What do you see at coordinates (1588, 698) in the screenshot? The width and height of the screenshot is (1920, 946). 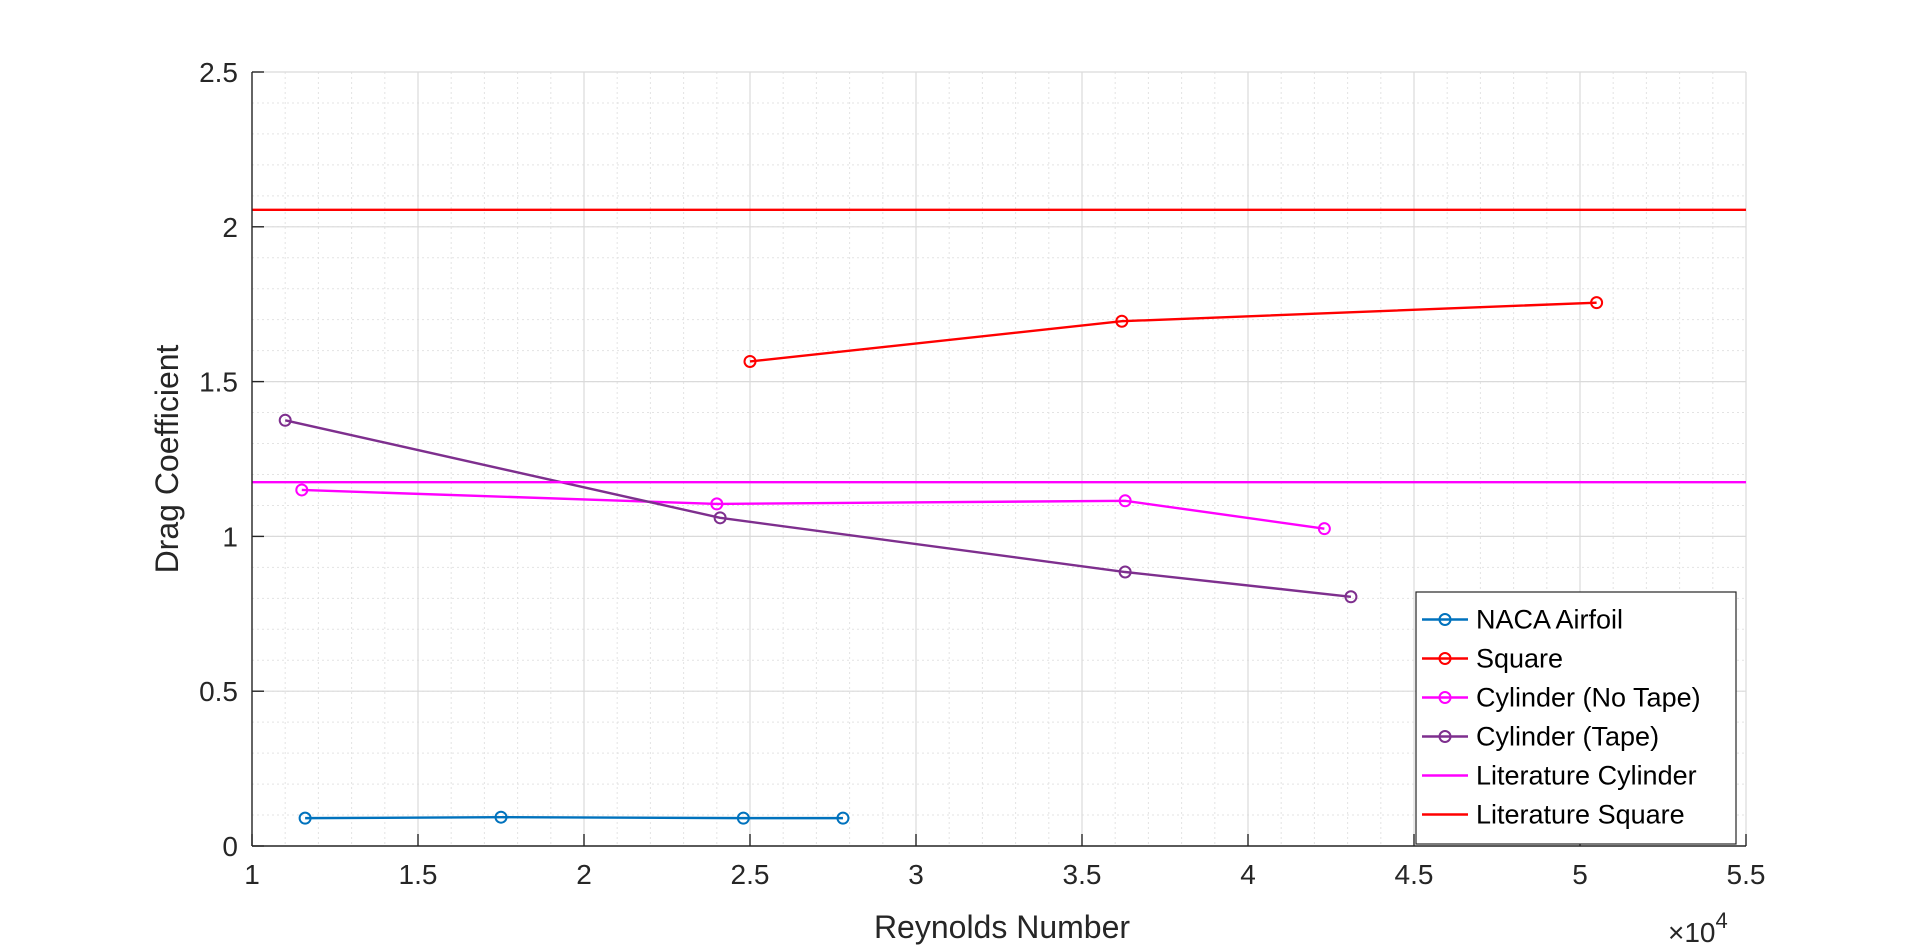 I see `legend-label: Cylinder (No Tape)` at bounding box center [1588, 698].